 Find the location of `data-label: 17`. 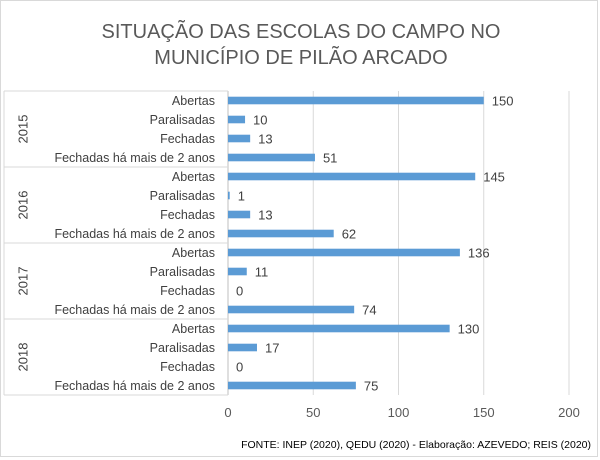

data-label: 17 is located at coordinates (272, 348).